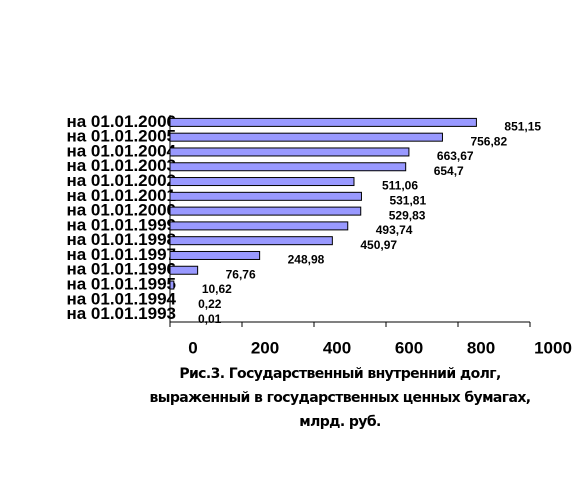  What do you see at coordinates (449, 171) in the screenshot?
I see `value-label: 654,7` at bounding box center [449, 171].